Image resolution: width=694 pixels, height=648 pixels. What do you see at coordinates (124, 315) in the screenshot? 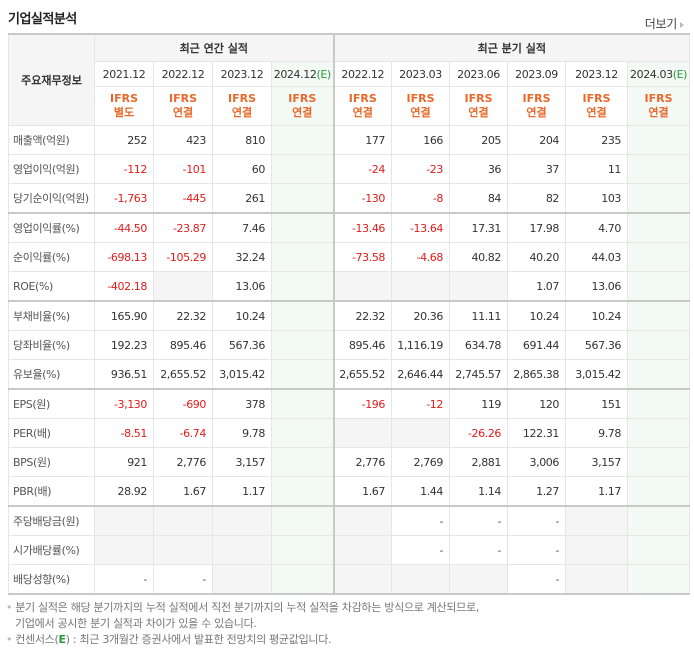
I see `value-cell: 165.90` at bounding box center [124, 315].